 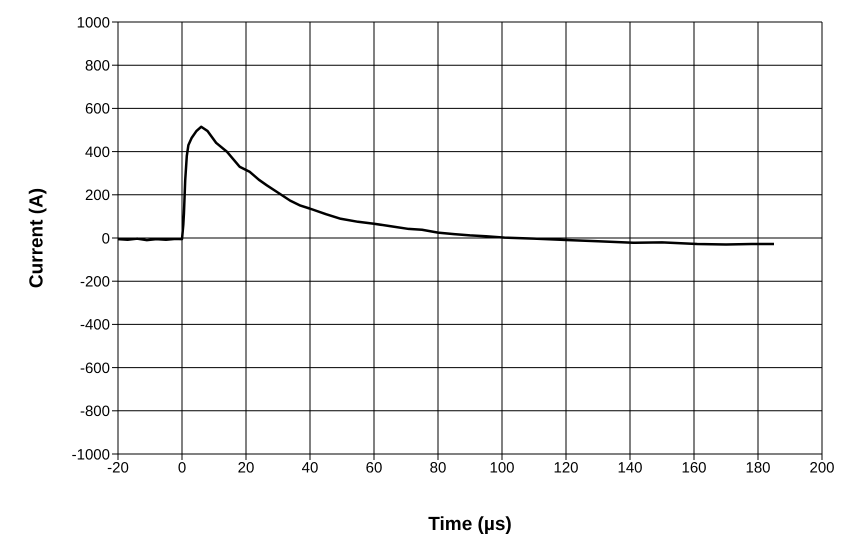 I want to click on x-axis-title: Time (µs), so click(x=470, y=524).